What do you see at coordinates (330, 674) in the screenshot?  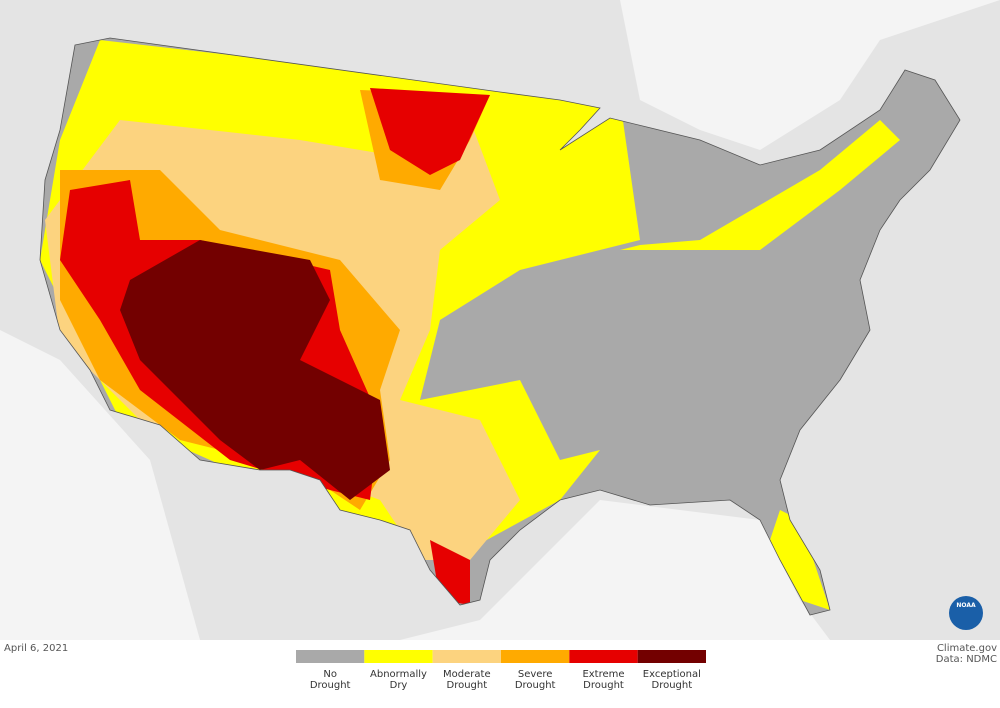 I see `legend-label: No` at bounding box center [330, 674].